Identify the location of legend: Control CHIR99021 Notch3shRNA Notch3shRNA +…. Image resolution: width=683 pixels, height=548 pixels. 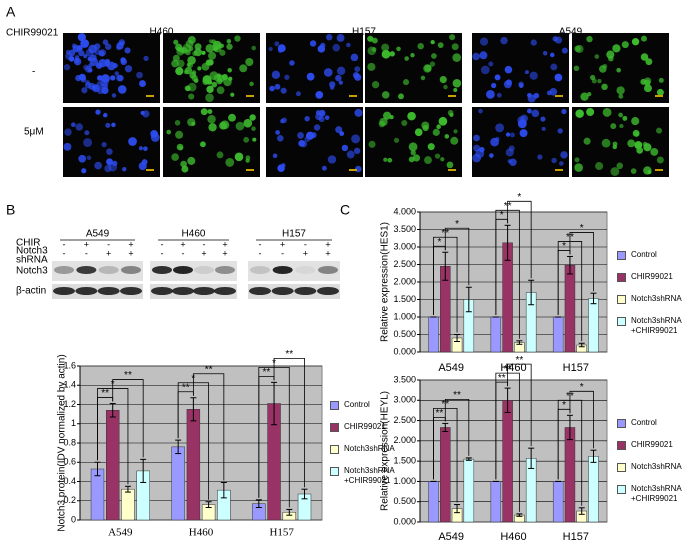
(650, 299).